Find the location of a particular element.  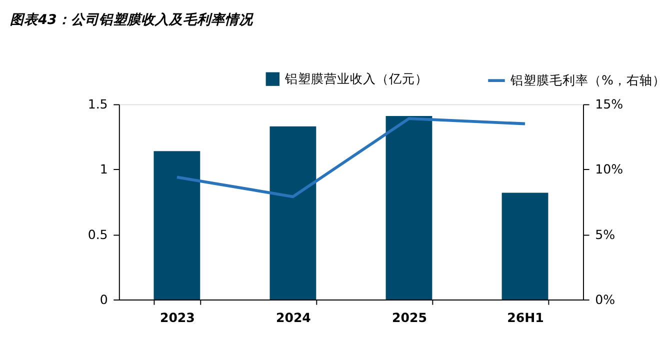

y-tick-label: 0.5 is located at coordinates (98, 234).